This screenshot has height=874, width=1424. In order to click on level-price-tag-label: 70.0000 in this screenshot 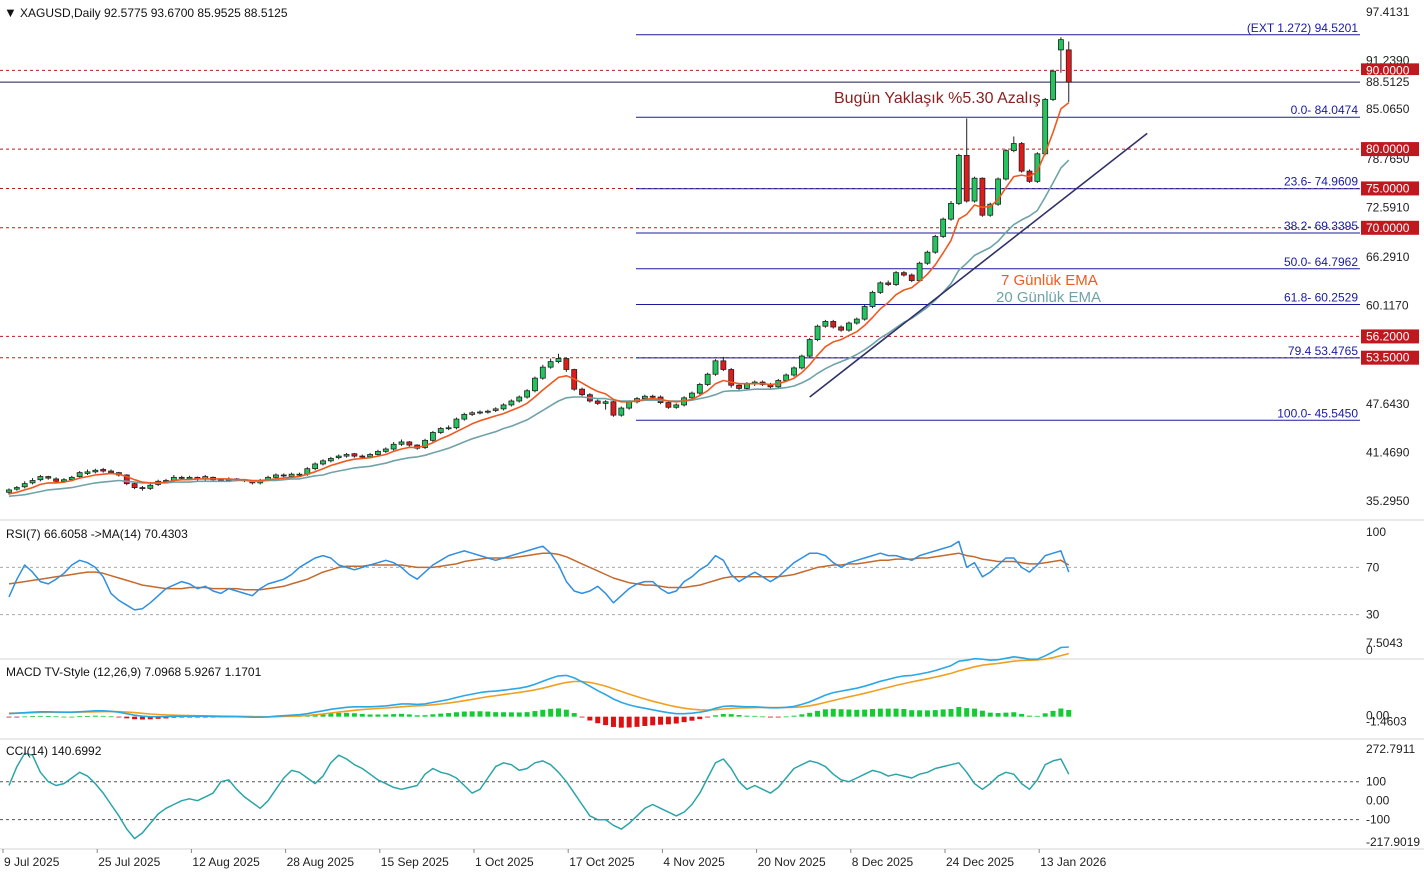, I will do `click(1388, 228)`.